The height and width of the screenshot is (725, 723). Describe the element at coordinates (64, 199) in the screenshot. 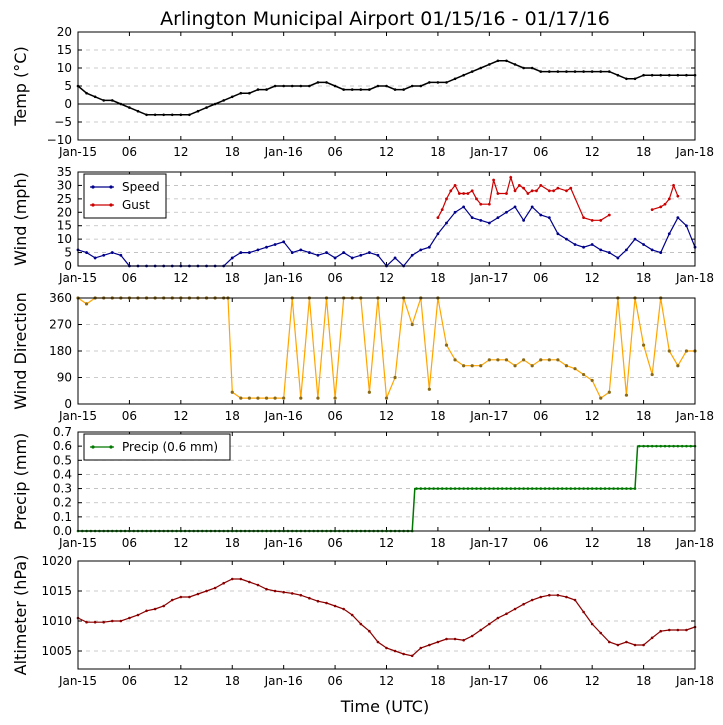

I see `y-tick-label: 25` at that location.